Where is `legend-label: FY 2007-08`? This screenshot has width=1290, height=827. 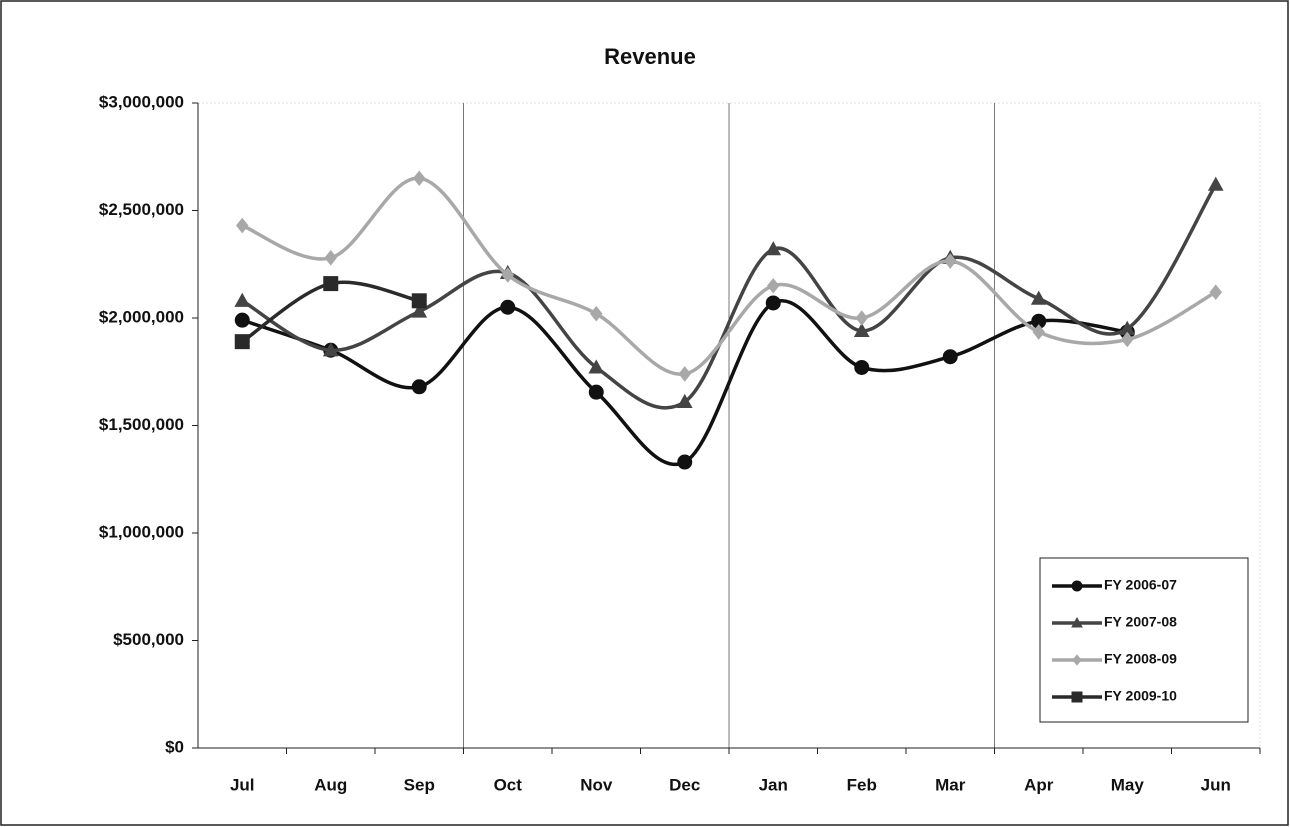 legend-label: FY 2007-08 is located at coordinates (1140, 622).